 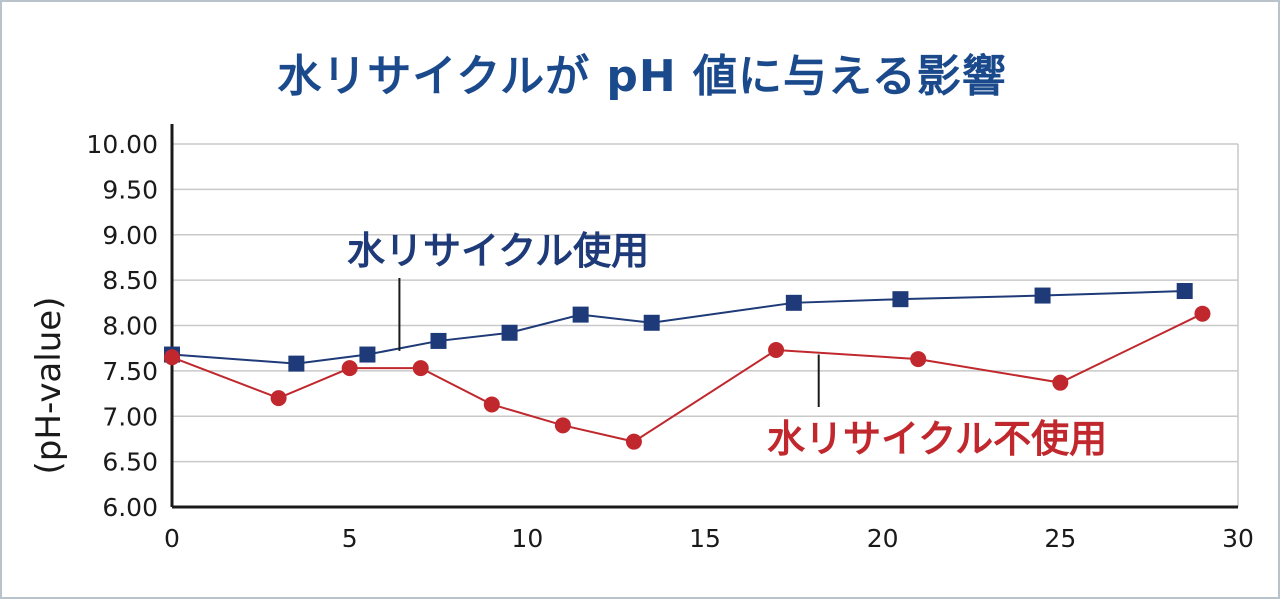 I want to click on y-tick-label: 7.00, so click(x=130, y=416).